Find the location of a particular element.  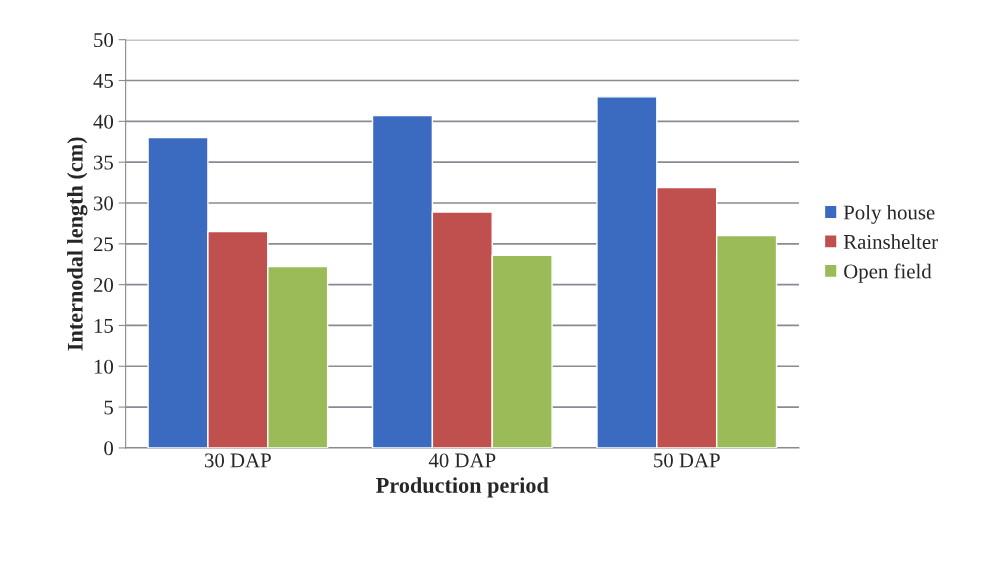

legend-label: Poly house is located at coordinates (889, 214).